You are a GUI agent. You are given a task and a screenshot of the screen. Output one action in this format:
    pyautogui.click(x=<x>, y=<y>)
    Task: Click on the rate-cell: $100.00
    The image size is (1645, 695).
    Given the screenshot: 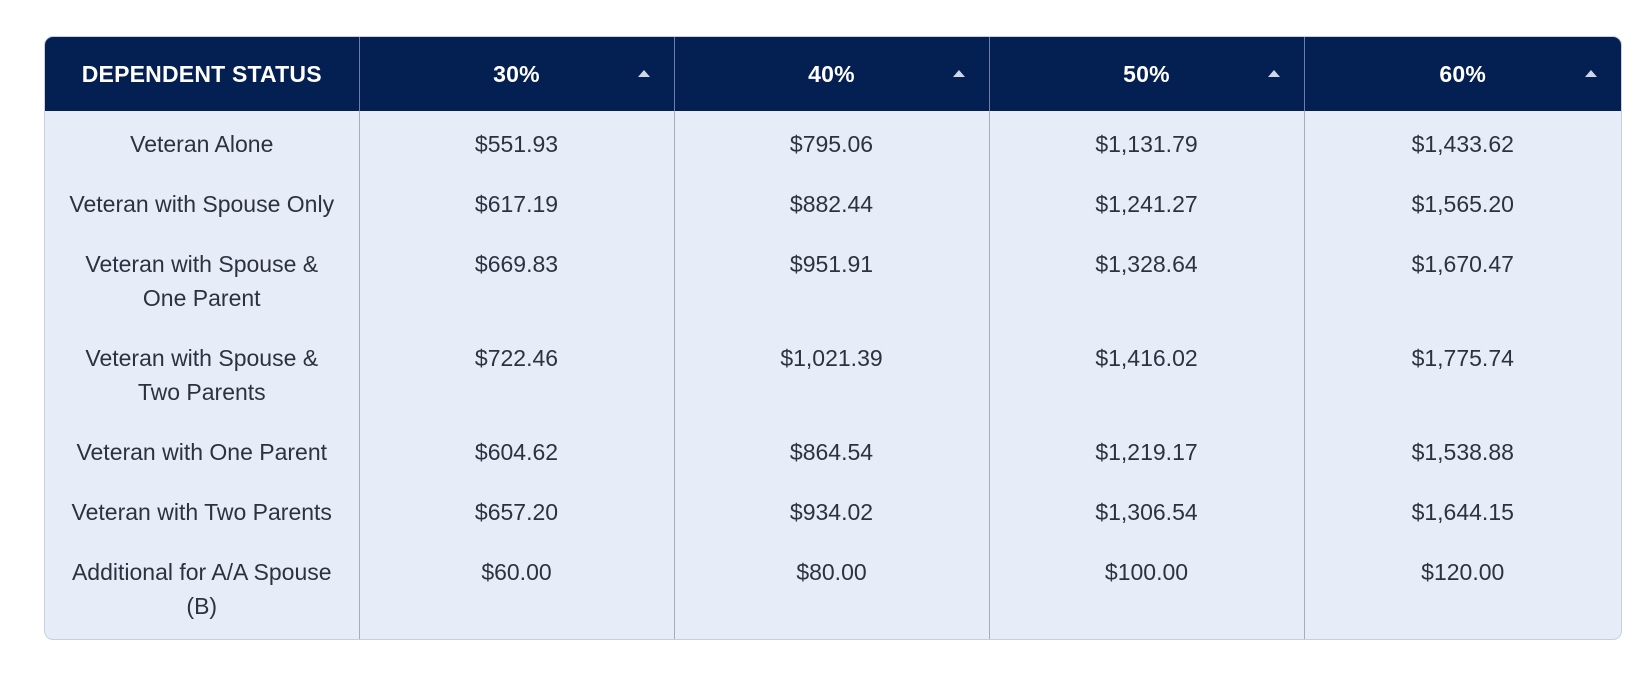 What is the action you would take?
    pyautogui.click(x=1147, y=589)
    